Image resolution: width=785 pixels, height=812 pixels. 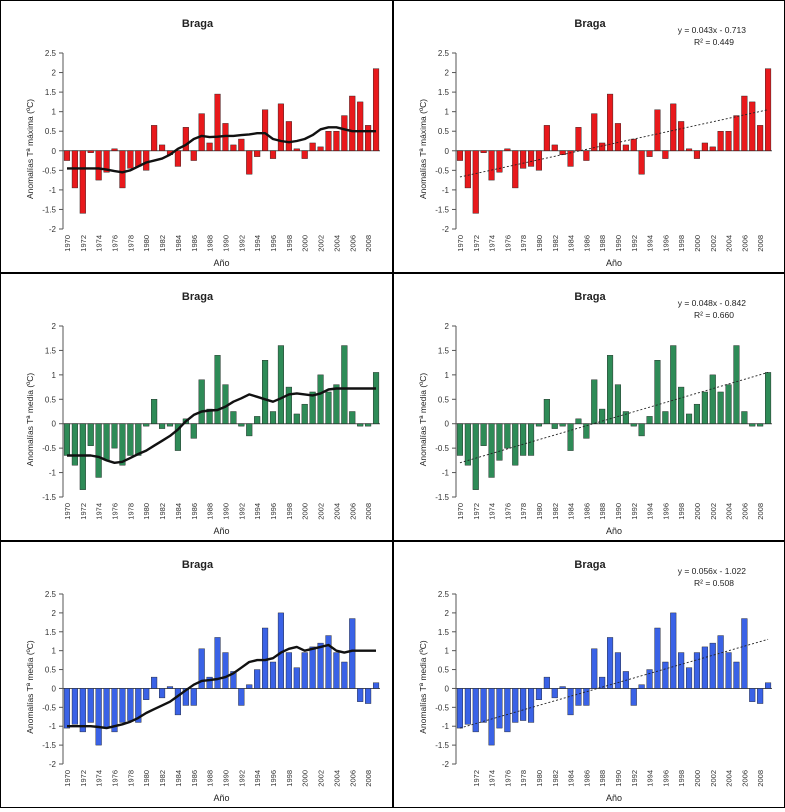 I want to click on bar-1998, so click(x=681, y=136).